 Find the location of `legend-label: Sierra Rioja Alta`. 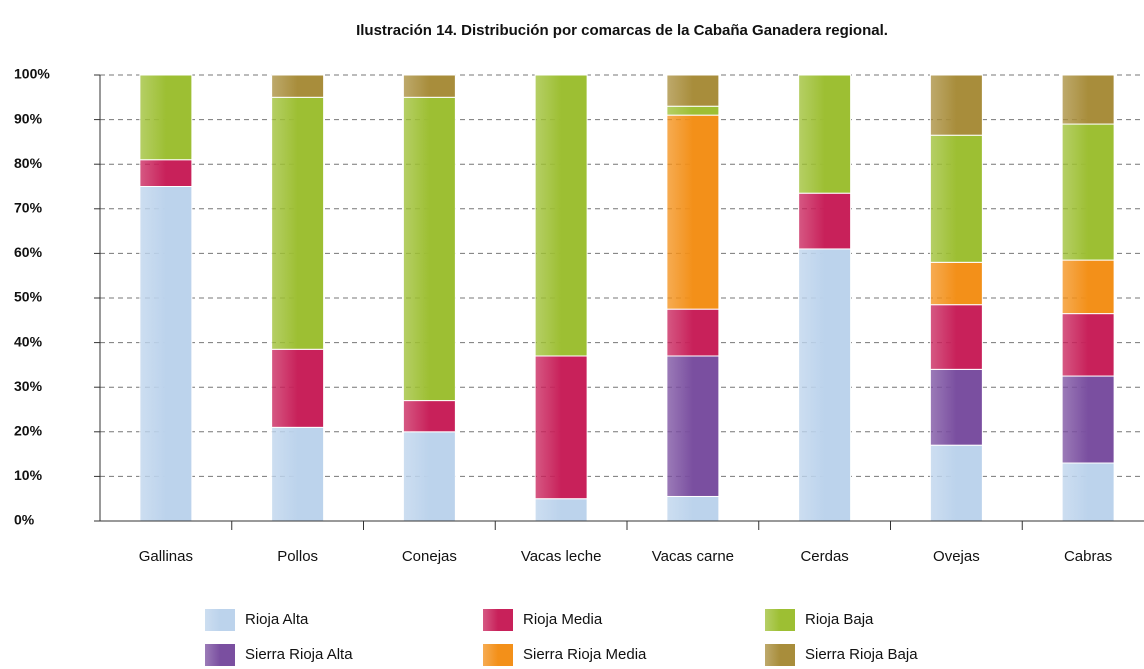

legend-label: Sierra Rioja Alta is located at coordinates (299, 654).